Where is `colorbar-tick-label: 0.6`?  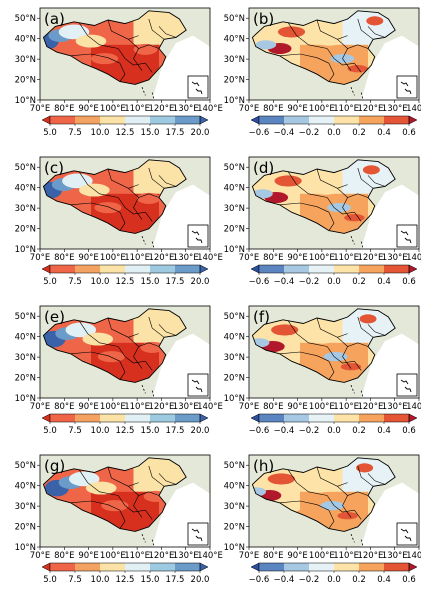
colorbar-tick-label: 0.6 is located at coordinates (409, 580).